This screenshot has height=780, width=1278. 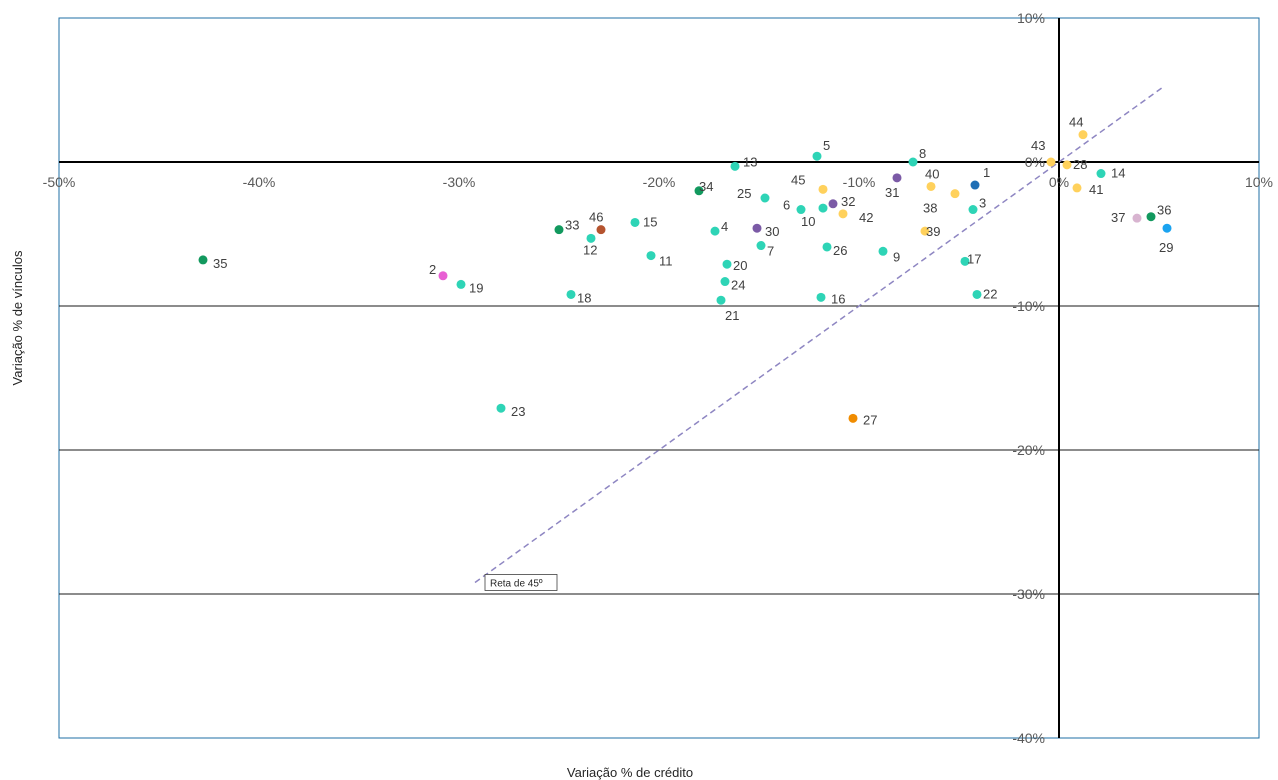 I want to click on point-label-19: 19, so click(x=476, y=287).